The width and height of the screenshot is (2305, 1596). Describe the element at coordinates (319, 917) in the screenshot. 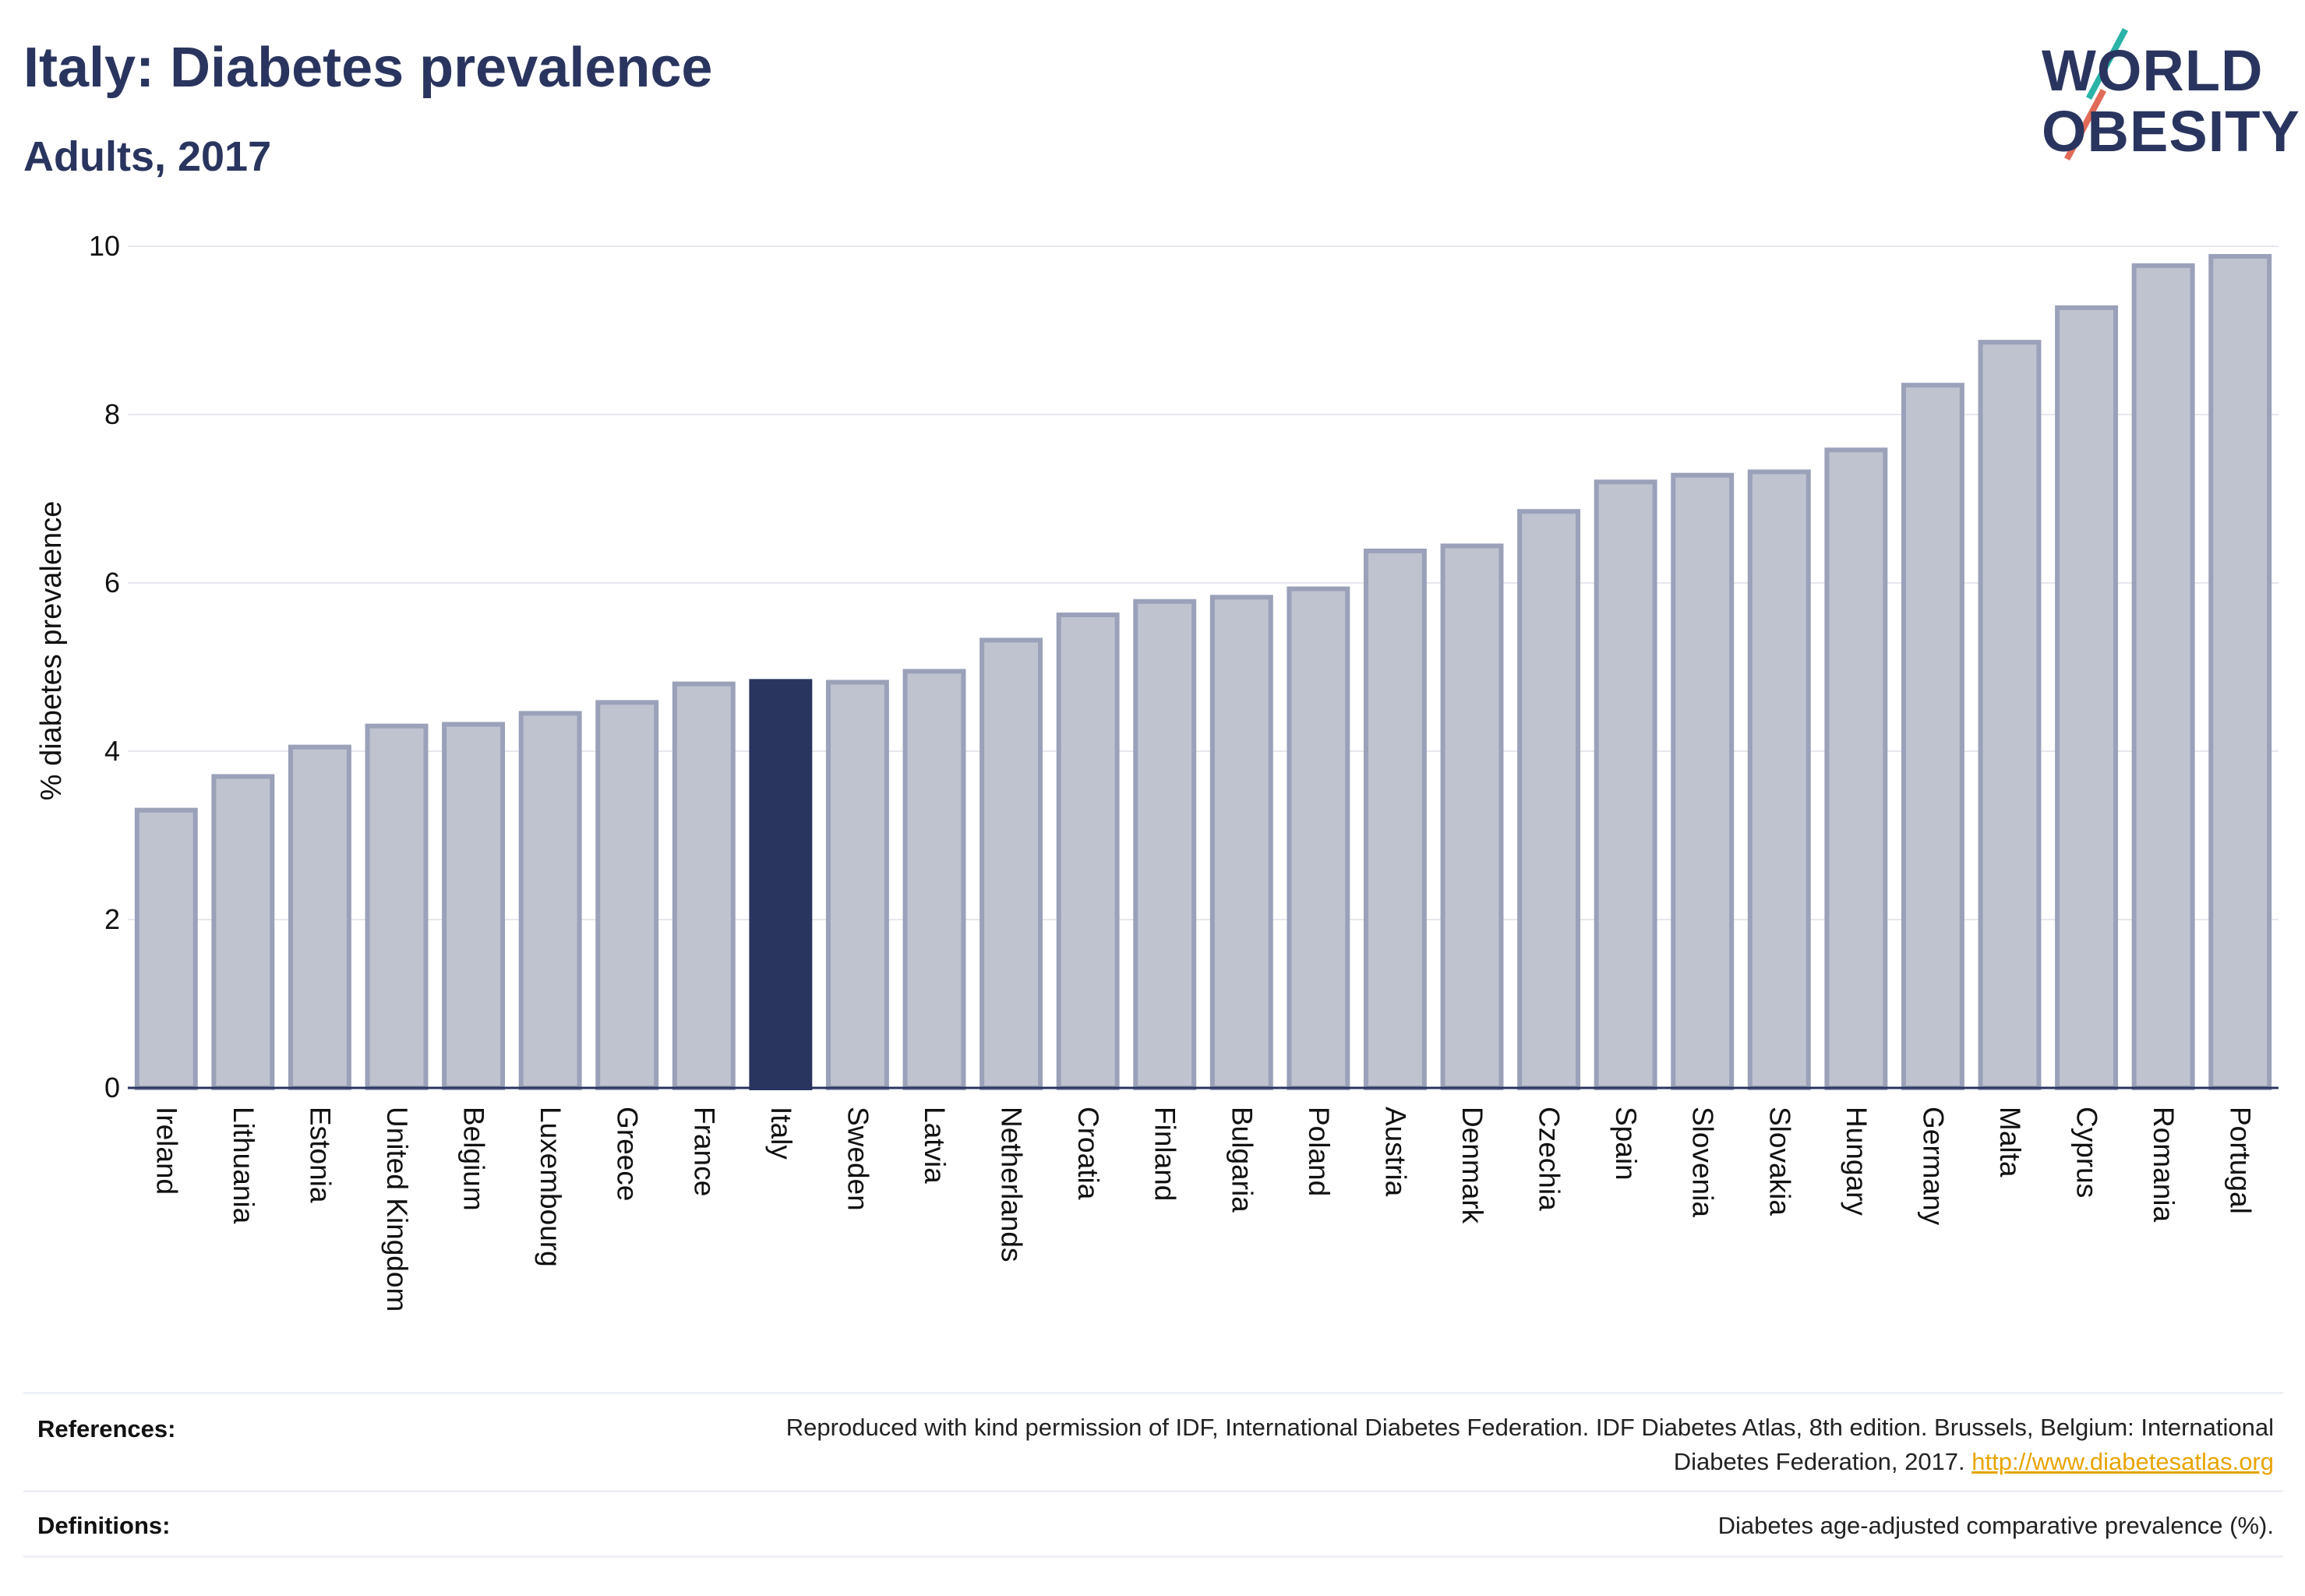

I see `bar-estonia` at that location.